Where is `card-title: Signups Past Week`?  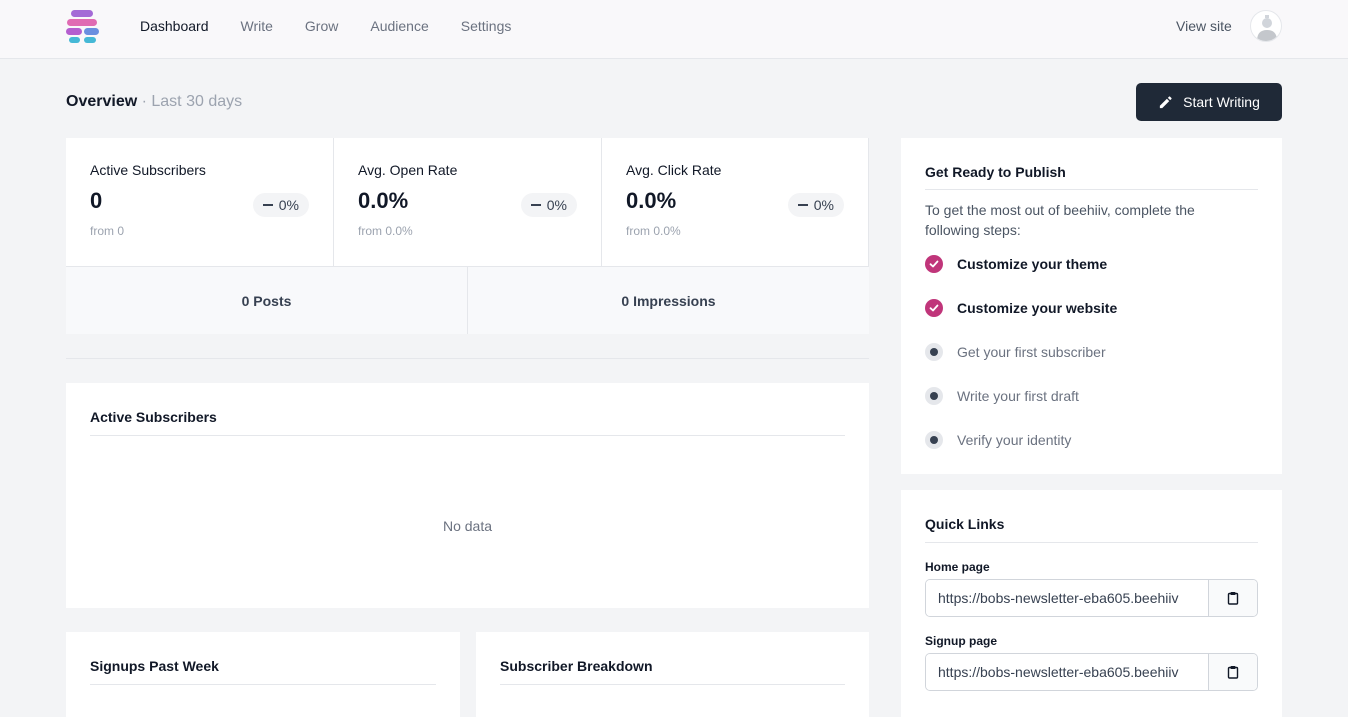
card-title: Signups Past Week is located at coordinates (154, 666).